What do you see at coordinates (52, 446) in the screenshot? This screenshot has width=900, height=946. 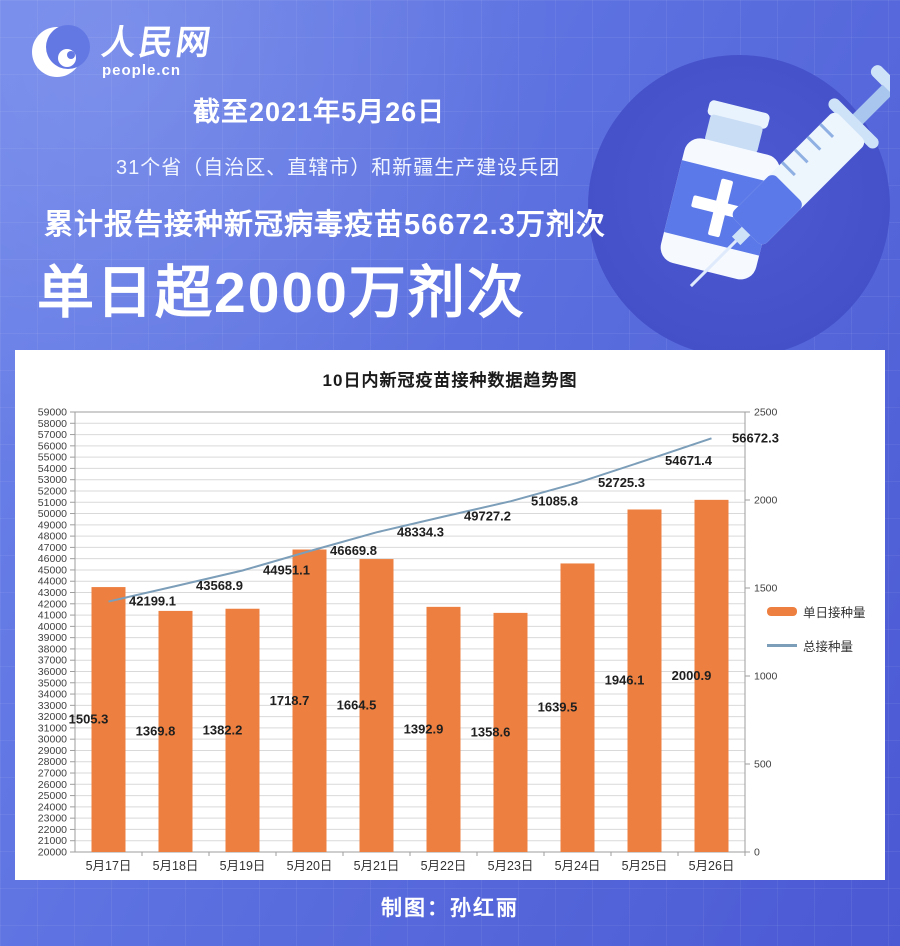 I see `left-axis-label: 56000` at bounding box center [52, 446].